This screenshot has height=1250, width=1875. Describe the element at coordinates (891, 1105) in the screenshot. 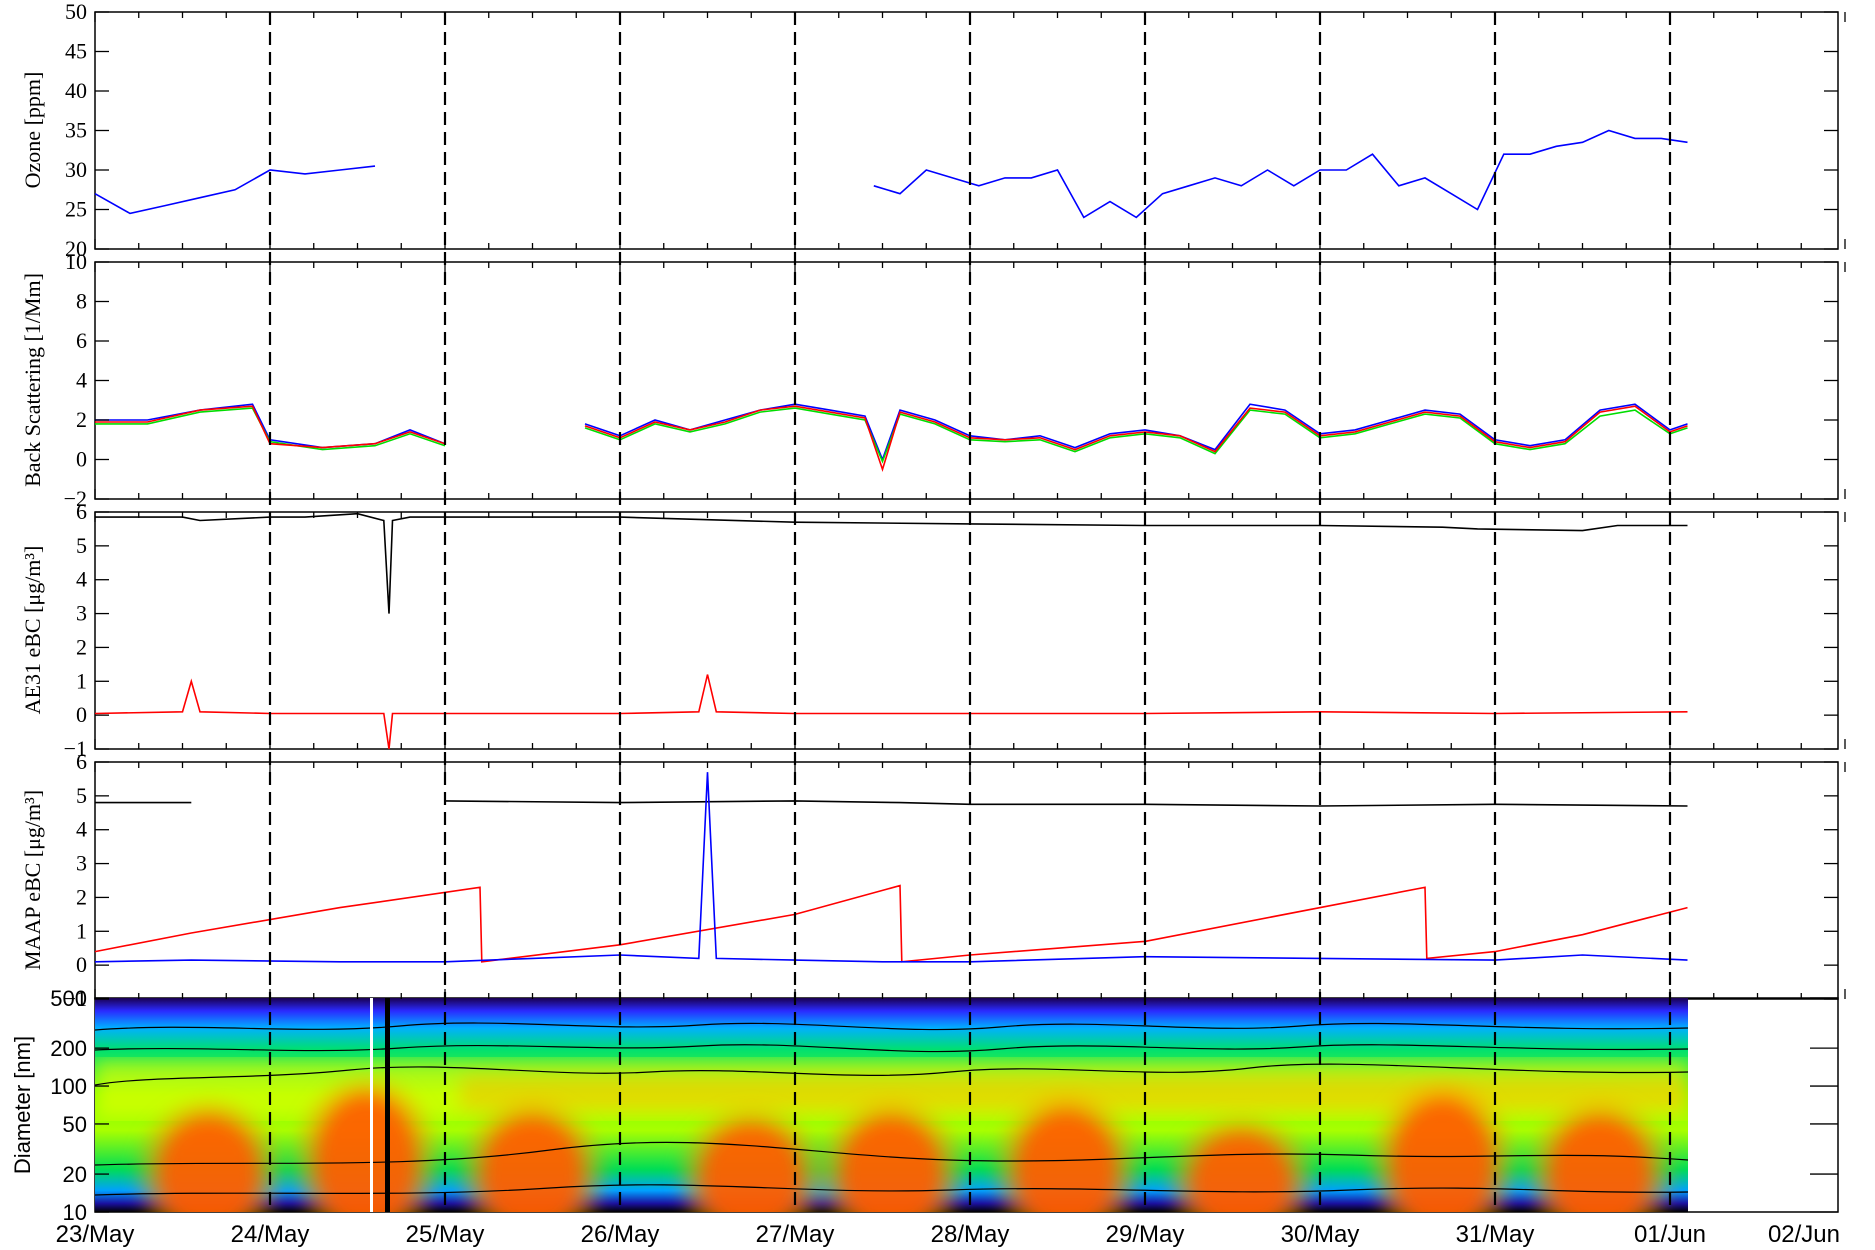

I see `size-distribution-heatmap` at that location.